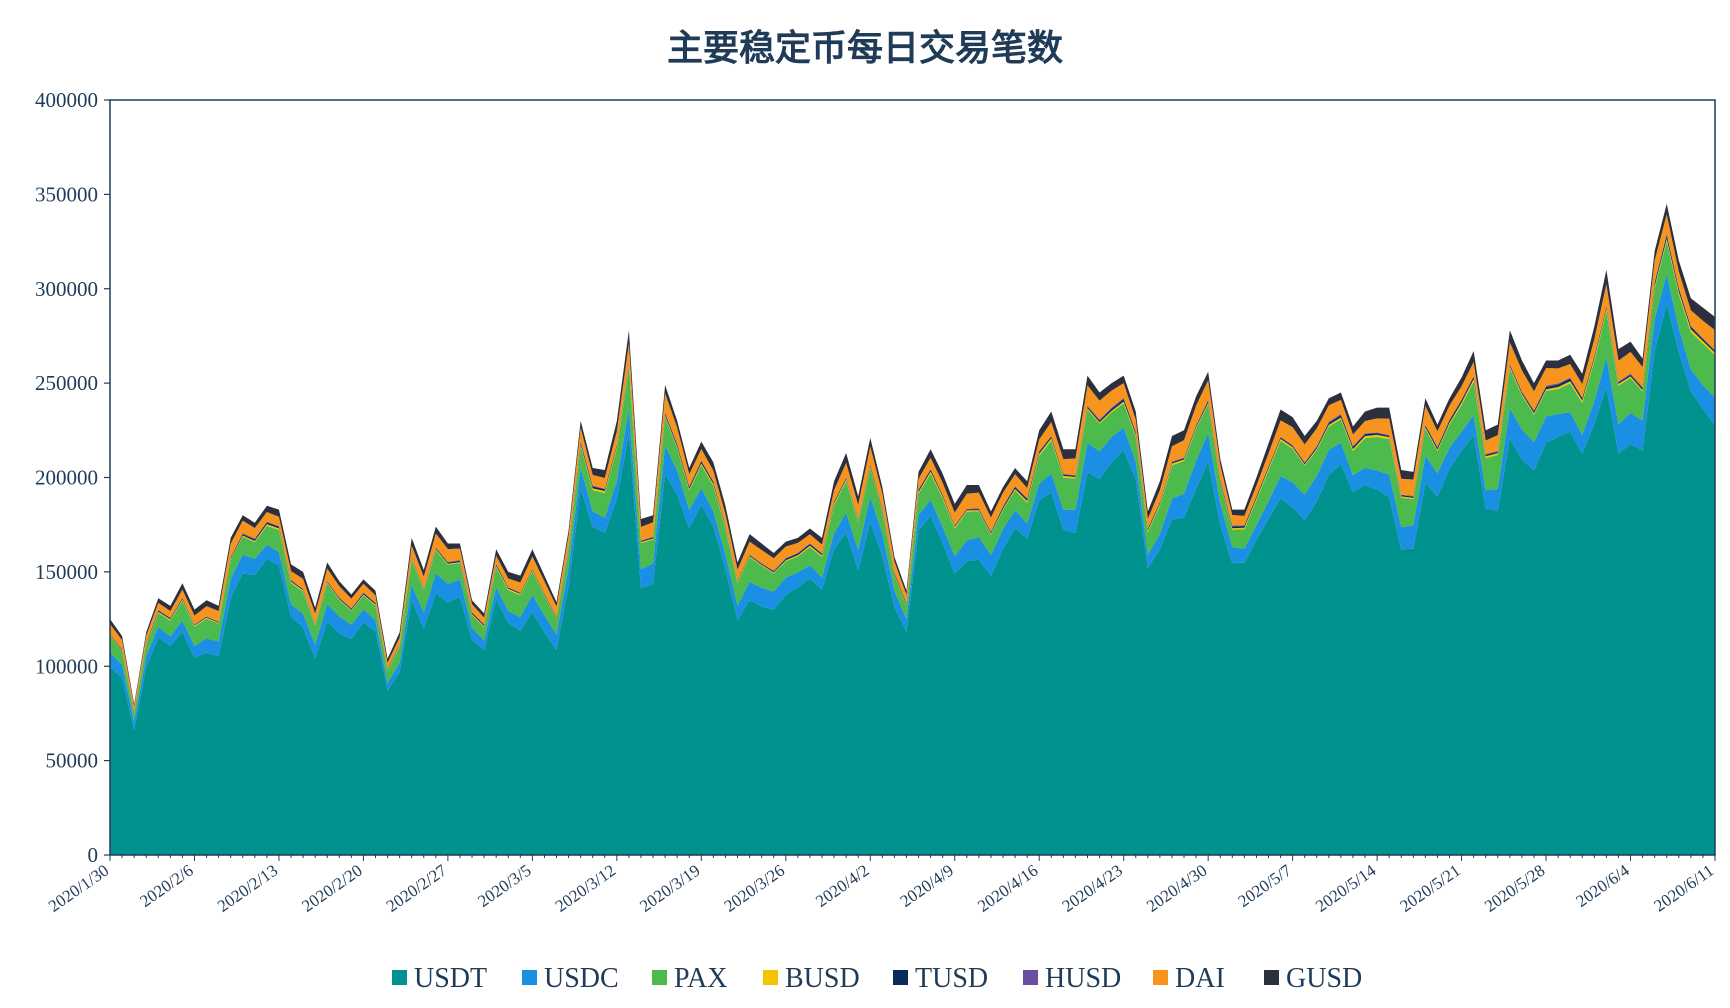 This screenshot has height=1008, width=1730. I want to click on x-tick-label: 2020/2/13, so click(247, 888).